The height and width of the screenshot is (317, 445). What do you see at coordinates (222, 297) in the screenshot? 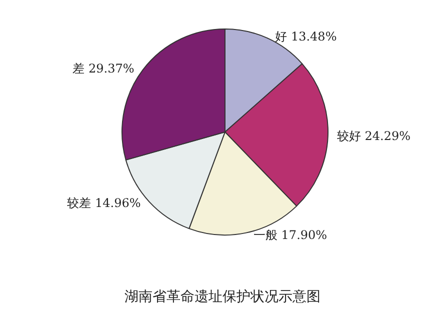
I see `text: 湖南省革命遗址保护状况示意图` at bounding box center [222, 297].